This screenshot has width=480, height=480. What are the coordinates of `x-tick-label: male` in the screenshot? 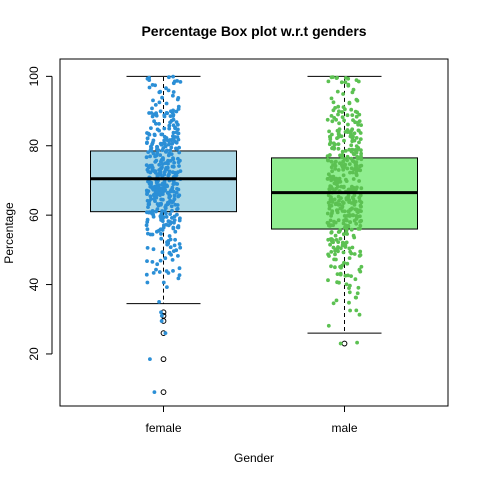 It's located at (344, 428).